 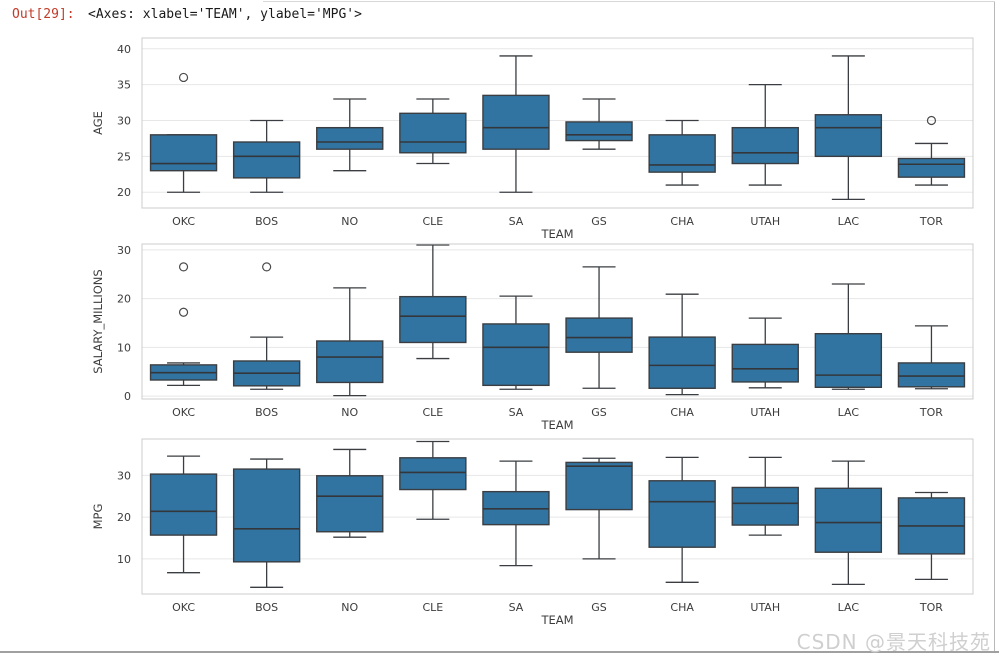 I want to click on y-axis-label: MPG, so click(x=98, y=517).